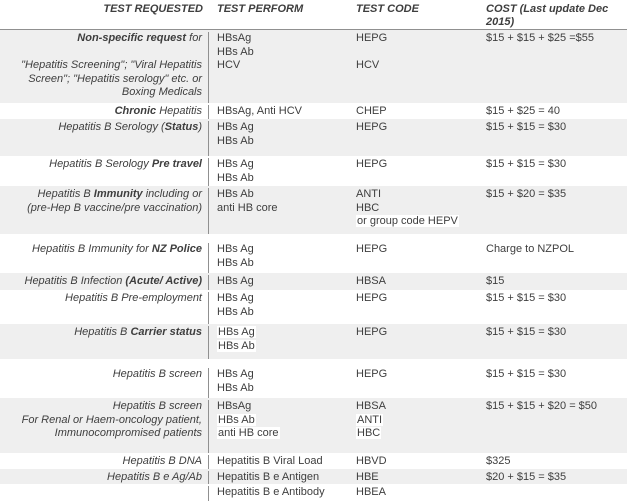 The height and width of the screenshot is (501, 627). What do you see at coordinates (117, 249) in the screenshot?
I see `cell-line: Hepatitis B Immunity for NZ Police` at bounding box center [117, 249].